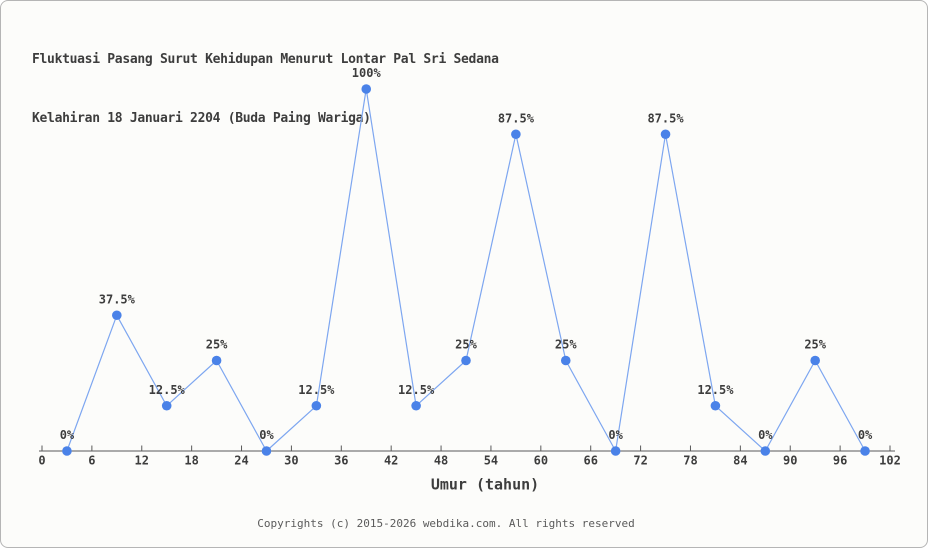 Image resolution: width=930 pixels, height=551 pixels. I want to click on x-tick-label: 72, so click(640, 461).